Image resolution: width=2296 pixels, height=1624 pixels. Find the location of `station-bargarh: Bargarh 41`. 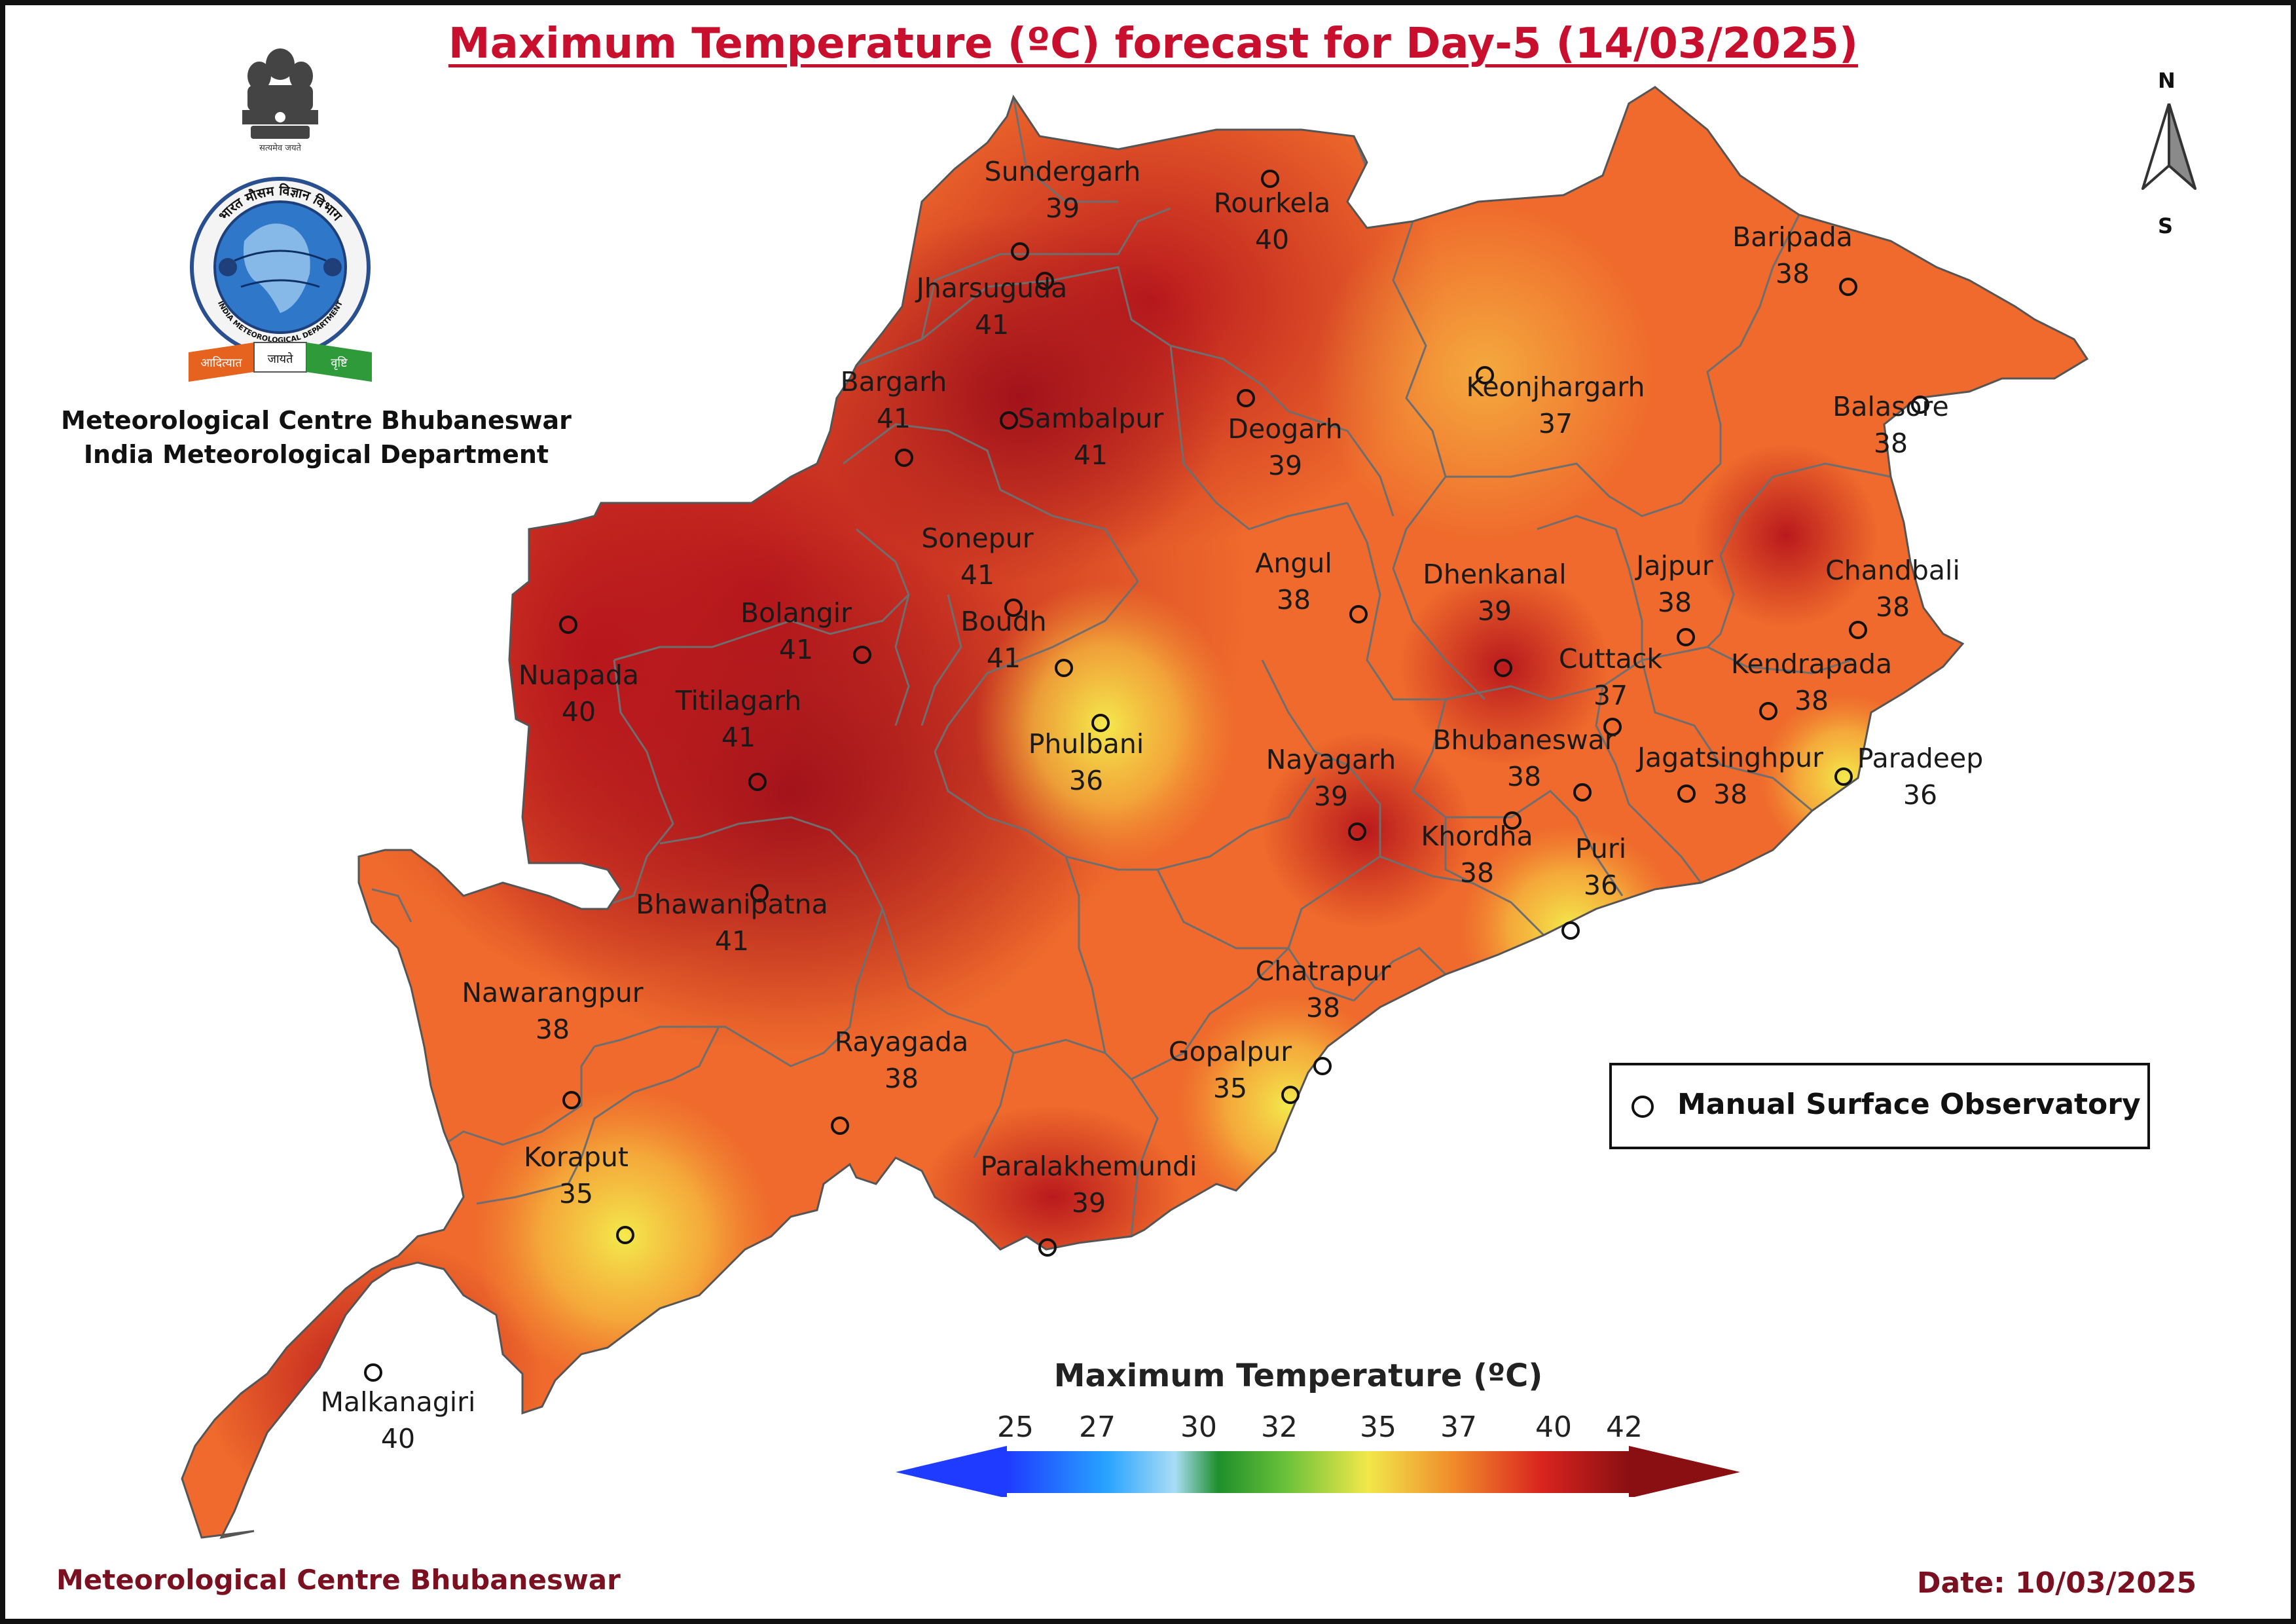

station-bargarh: Bargarh 41 is located at coordinates (894, 416).